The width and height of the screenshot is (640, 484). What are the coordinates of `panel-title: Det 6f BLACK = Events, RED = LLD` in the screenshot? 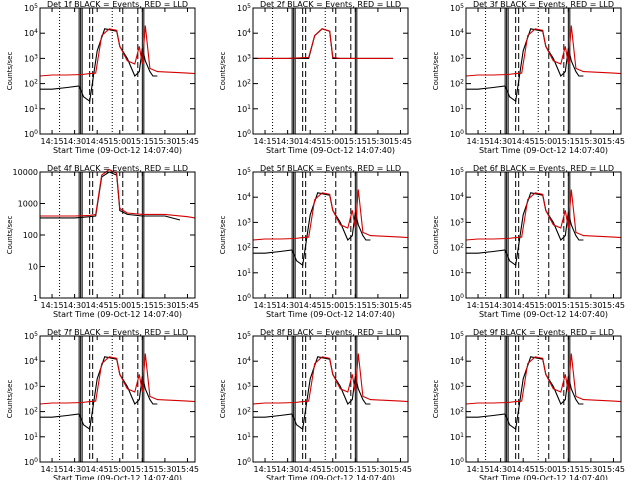 It's located at (543, 168).